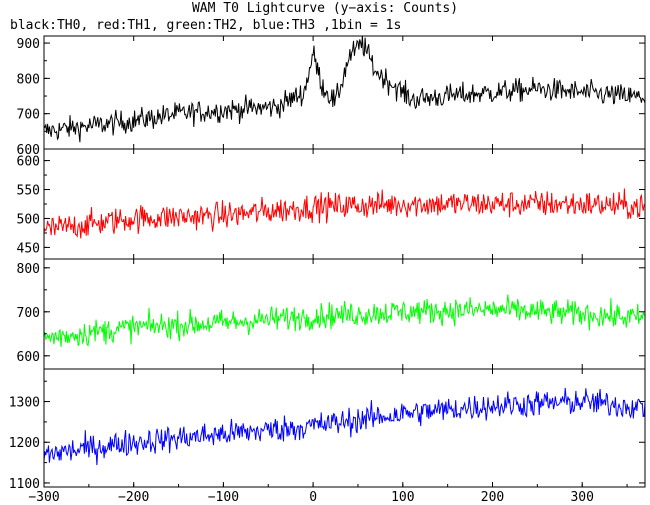 The width and height of the screenshot is (650, 505). Describe the element at coordinates (28, 191) in the screenshot. I see `y-tick-label: 550` at that location.